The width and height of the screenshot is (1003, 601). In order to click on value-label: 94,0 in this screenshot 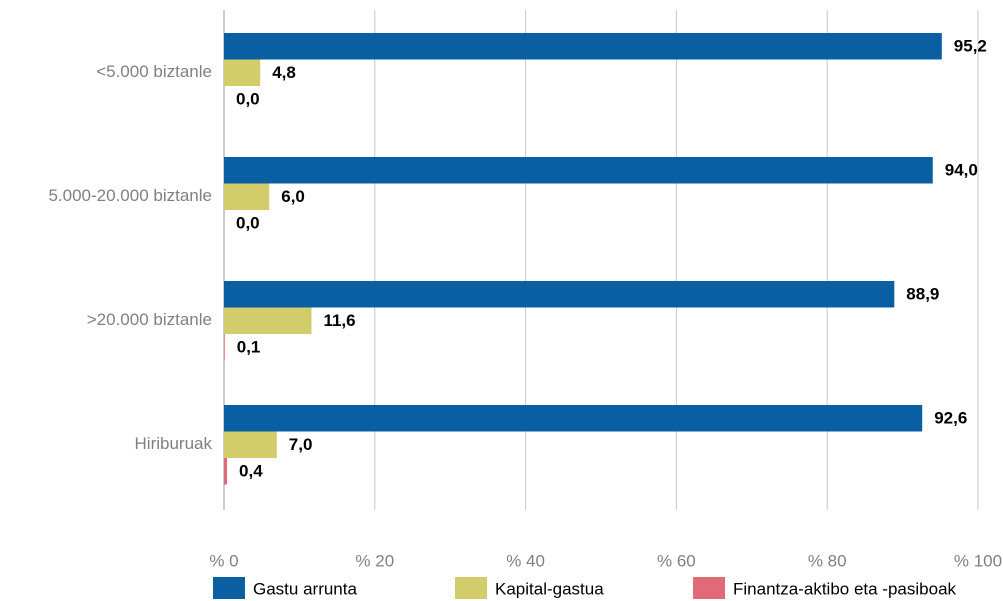, I will do `click(961, 170)`.